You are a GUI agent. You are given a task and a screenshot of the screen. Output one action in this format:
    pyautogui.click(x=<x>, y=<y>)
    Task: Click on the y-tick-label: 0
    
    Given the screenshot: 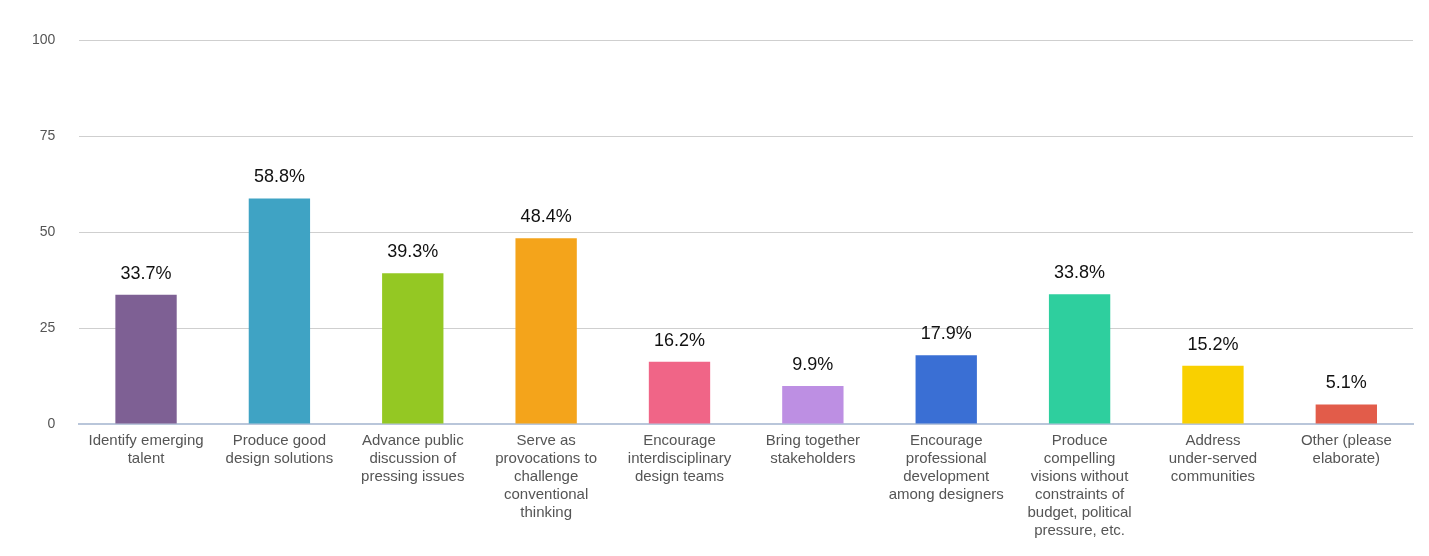 What is the action you would take?
    pyautogui.click(x=51, y=422)
    